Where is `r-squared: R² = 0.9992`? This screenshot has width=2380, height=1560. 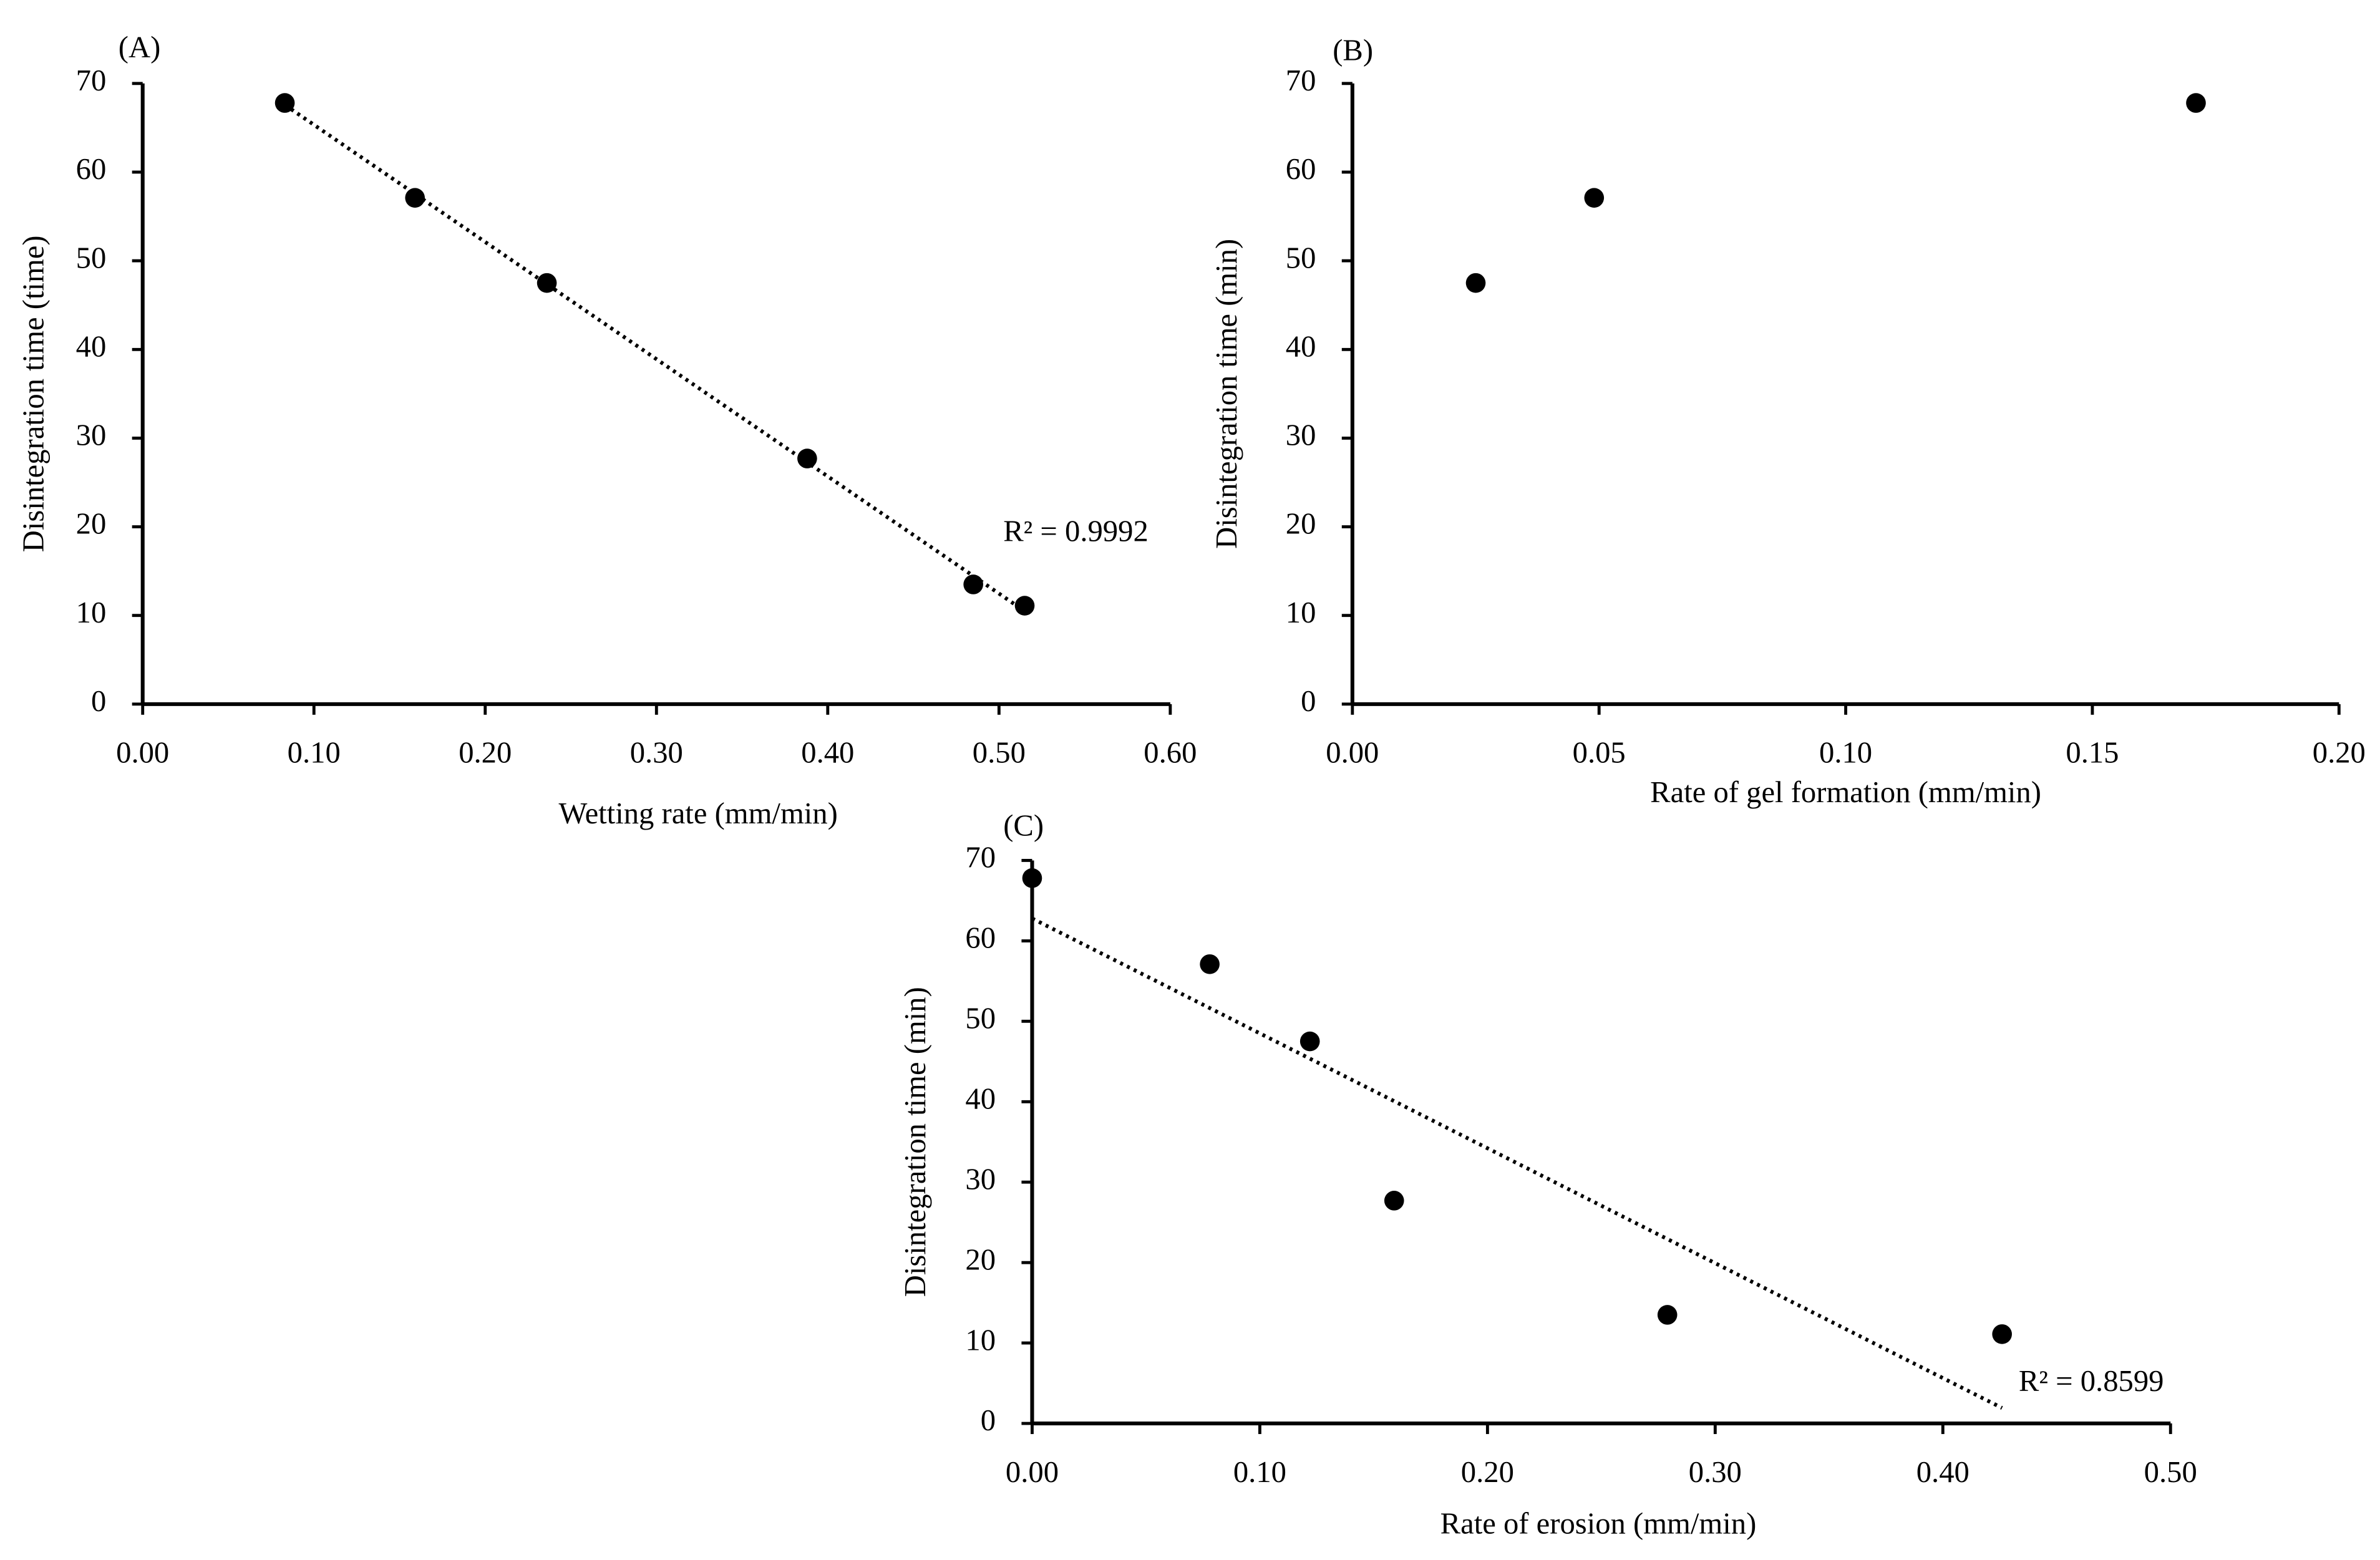 r-squared: R² = 0.9992 is located at coordinates (1076, 532).